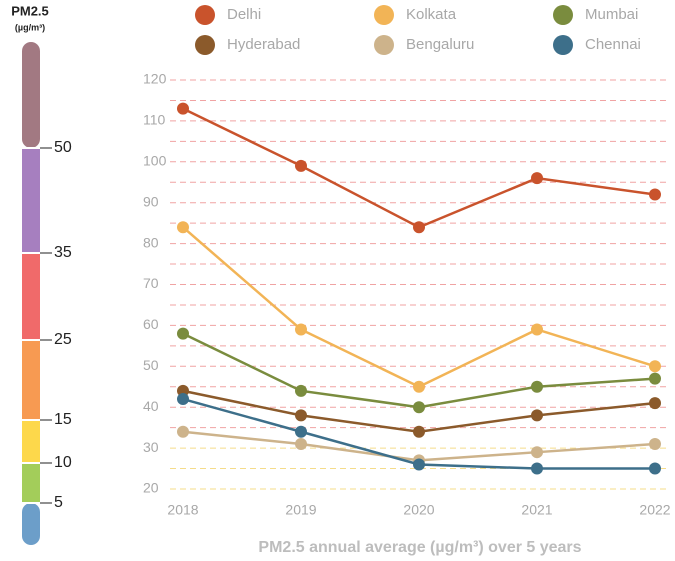 The height and width of the screenshot is (561, 675). I want to click on y-tick-label: 70, so click(151, 283).